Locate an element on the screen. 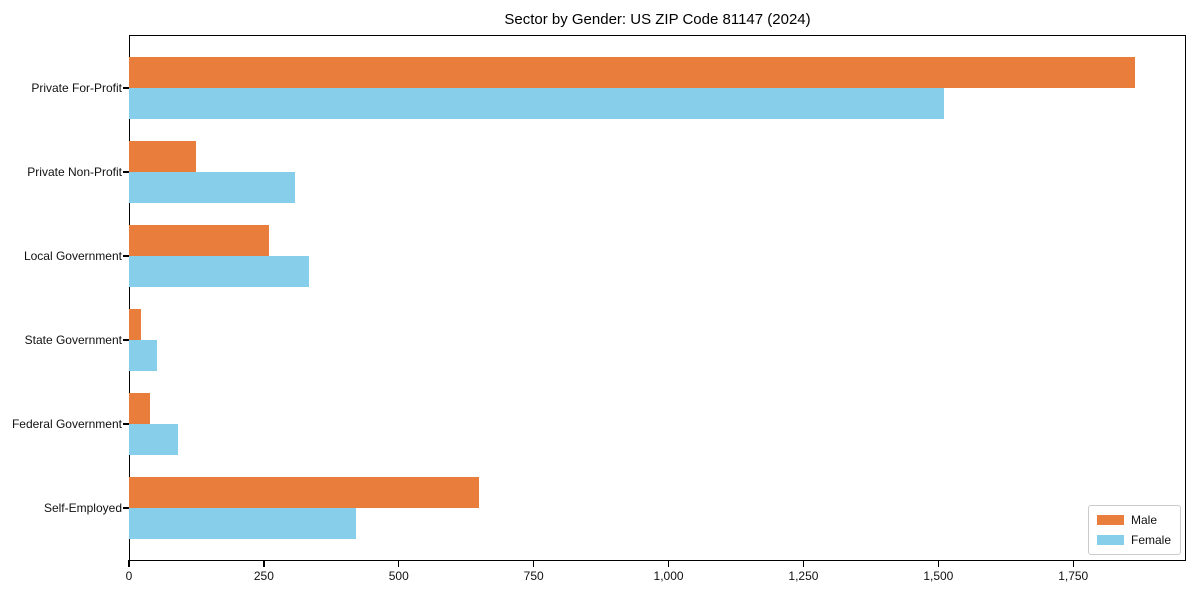  male-color-swatch is located at coordinates (1110, 520).